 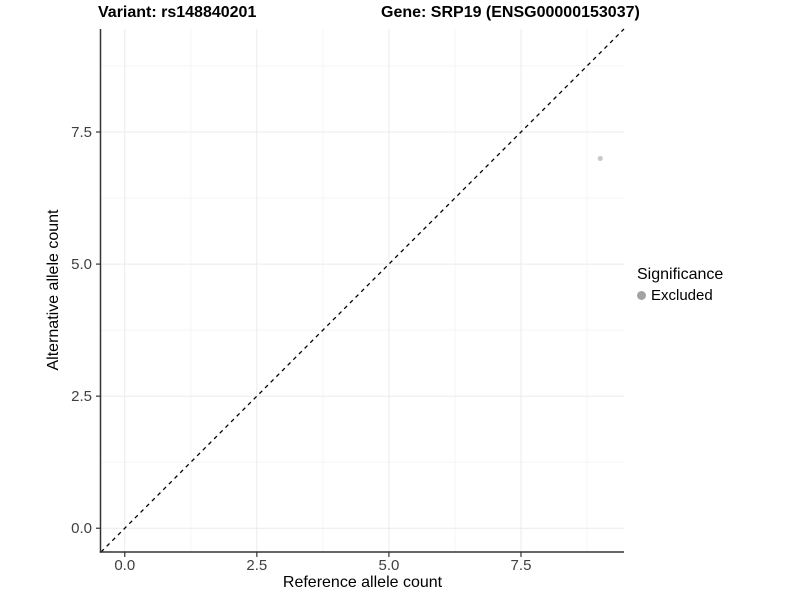 I want to click on y-tick-label: 5.0, so click(x=81, y=265).